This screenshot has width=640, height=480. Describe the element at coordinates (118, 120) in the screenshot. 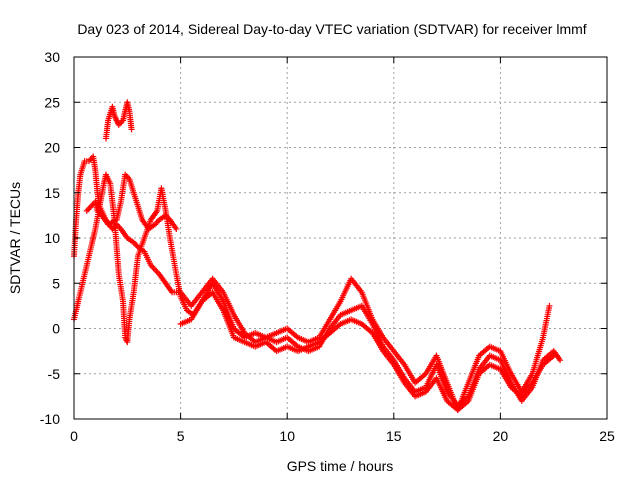

I see `series-track-c` at that location.